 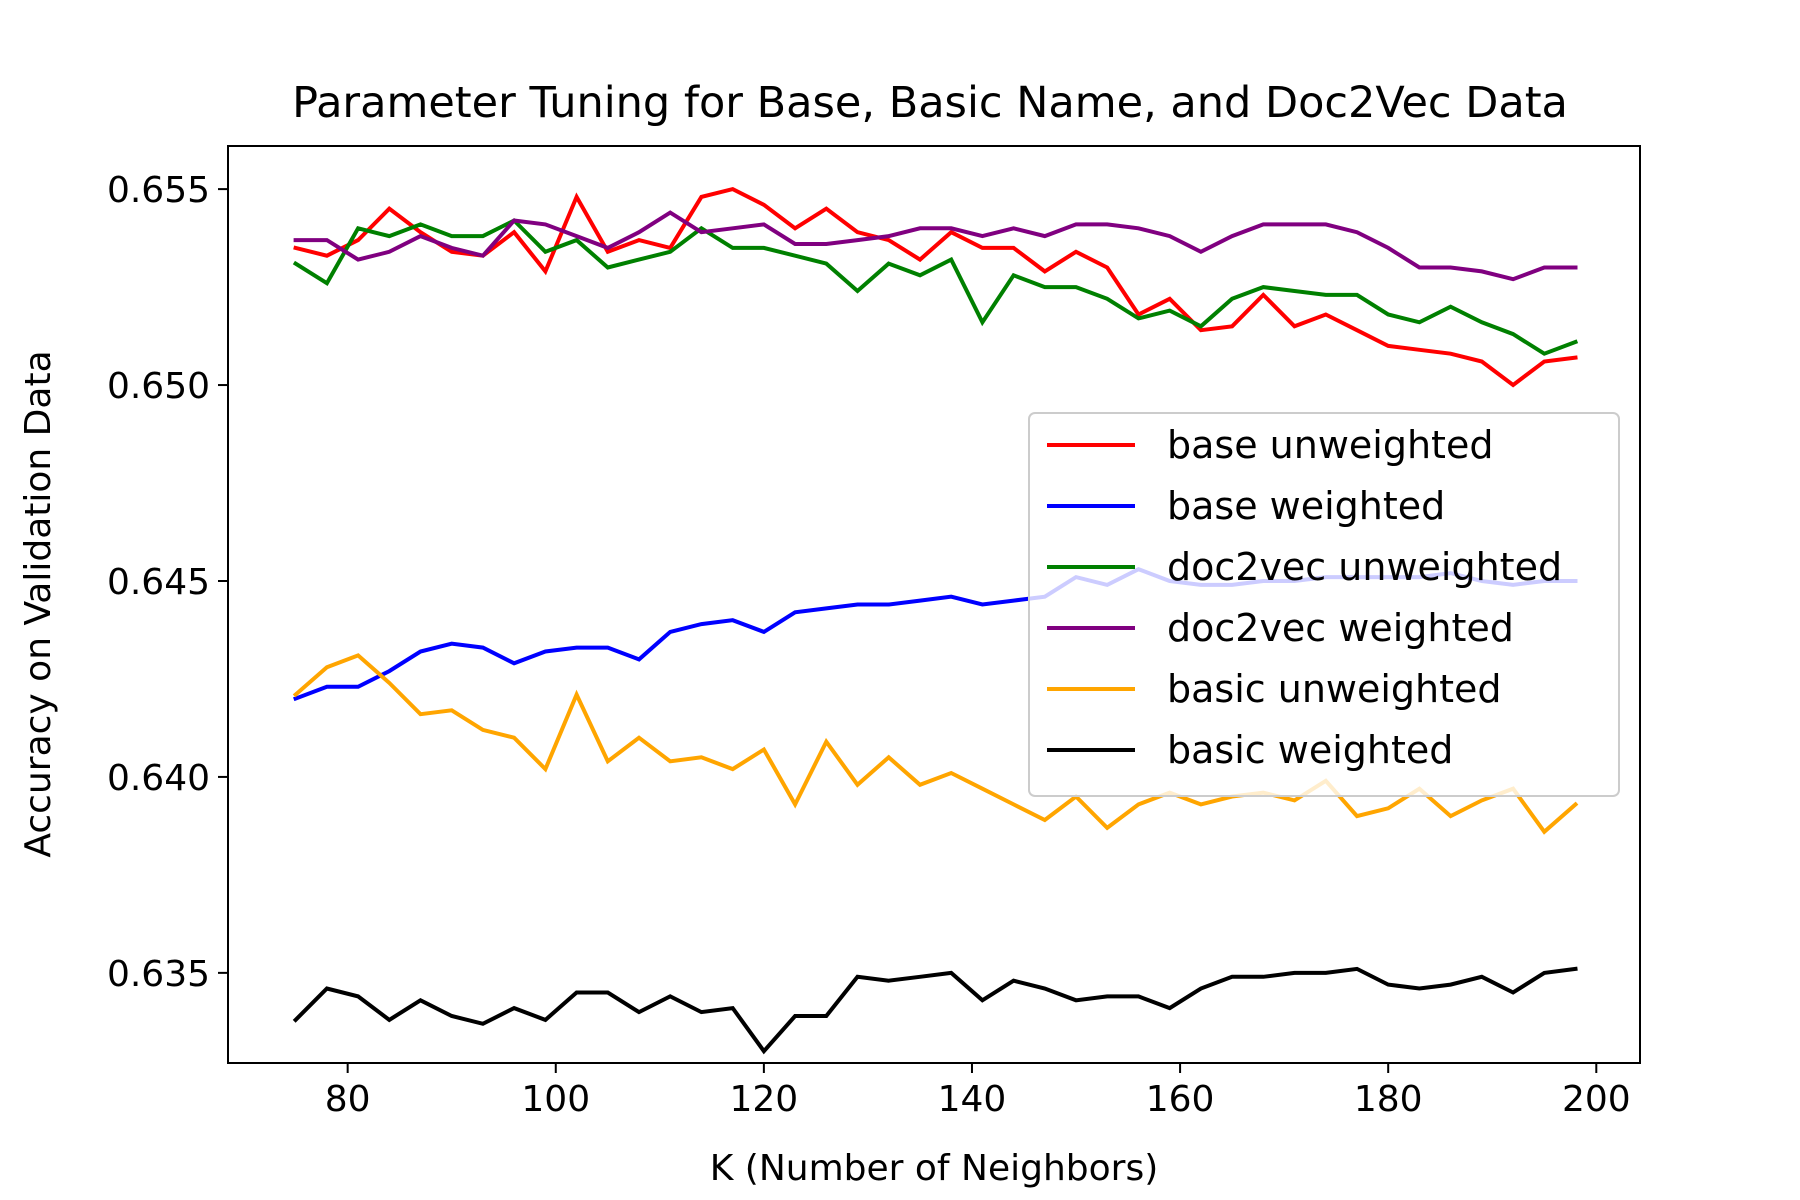 What do you see at coordinates (1388, 1099) in the screenshot?
I see `x-tick-label: 180` at bounding box center [1388, 1099].